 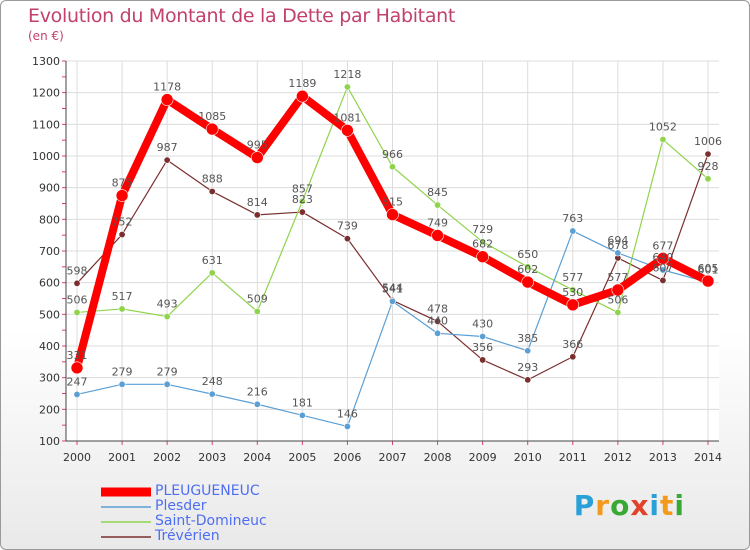 What do you see at coordinates (167, 371) in the screenshot?
I see `data-label-plesder: 279` at bounding box center [167, 371].